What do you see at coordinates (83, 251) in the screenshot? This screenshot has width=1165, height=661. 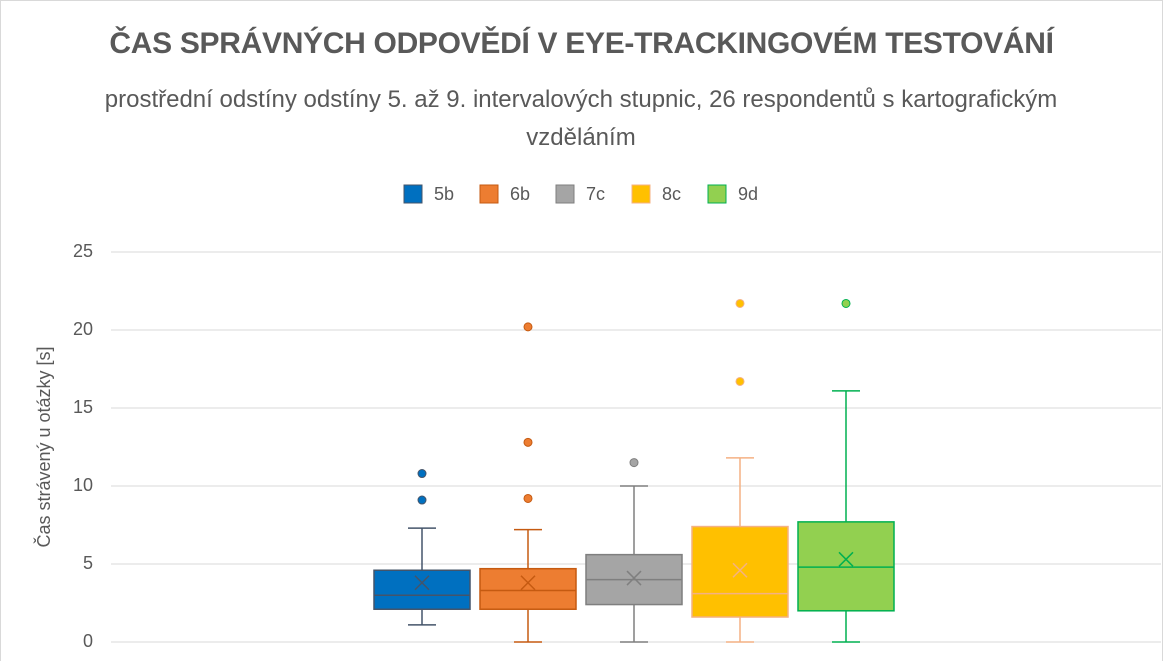 I see `y-tick-label: 25` at bounding box center [83, 251].